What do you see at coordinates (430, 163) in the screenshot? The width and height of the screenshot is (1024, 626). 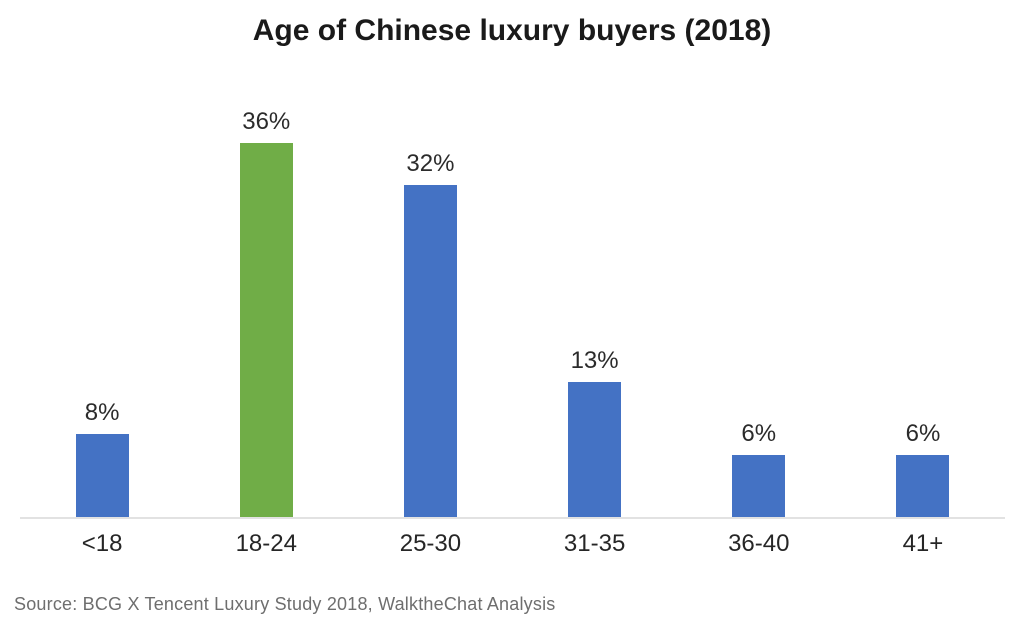 I see `bar-value-label: 32%` at bounding box center [430, 163].